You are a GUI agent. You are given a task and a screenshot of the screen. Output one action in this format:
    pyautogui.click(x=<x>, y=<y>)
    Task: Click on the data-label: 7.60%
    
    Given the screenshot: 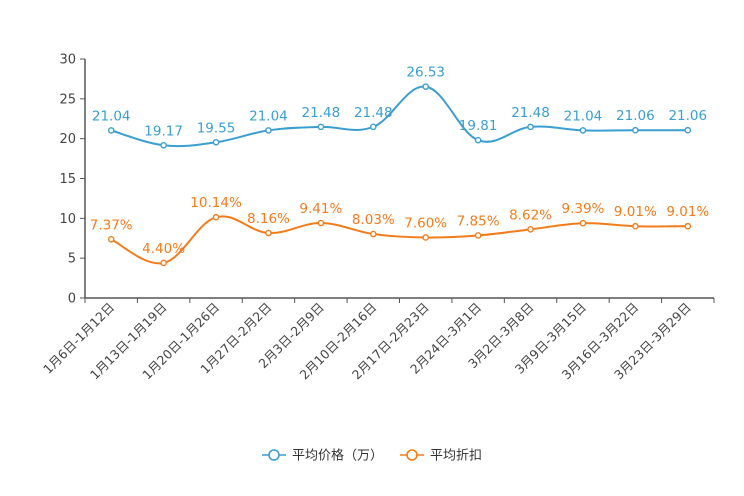 What is the action you would take?
    pyautogui.click(x=425, y=223)
    